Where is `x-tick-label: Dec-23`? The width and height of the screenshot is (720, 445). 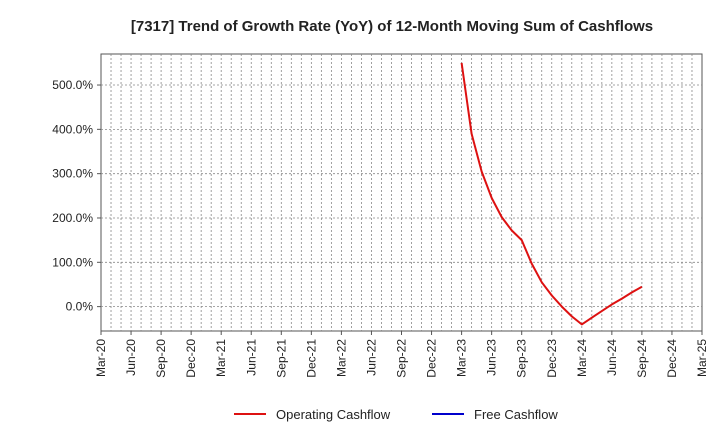 x-tick-label: Dec-23 is located at coordinates (552, 358).